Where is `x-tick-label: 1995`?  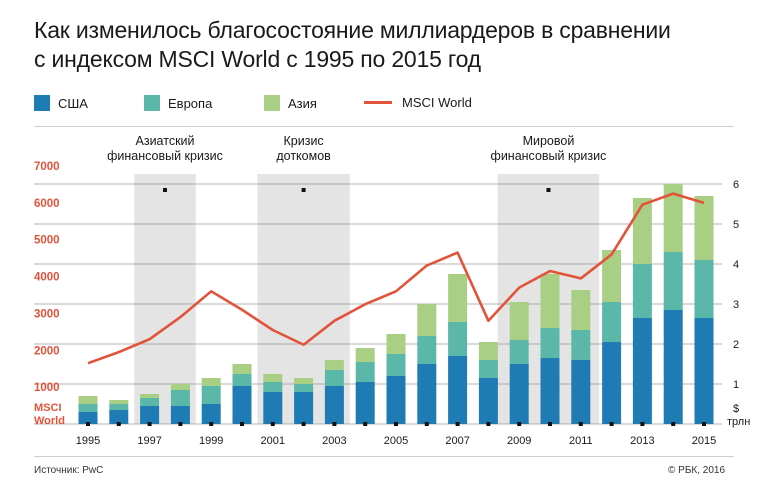 x-tick-label: 1995 is located at coordinates (88, 441).